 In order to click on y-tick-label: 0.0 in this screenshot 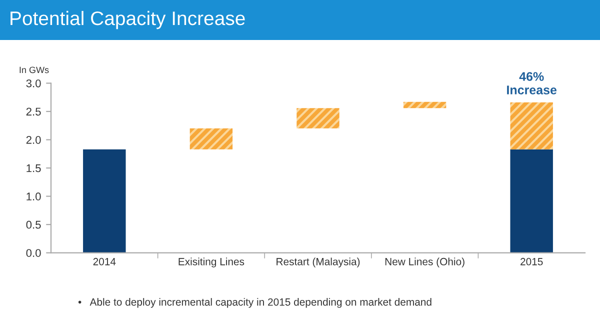, I will do `click(33, 253)`.